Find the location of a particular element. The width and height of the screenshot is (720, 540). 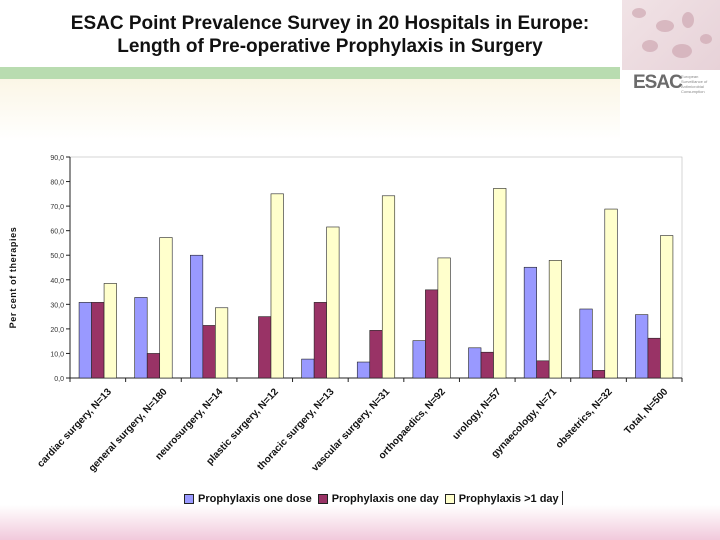

legend-swatch-more-than-one-day is located at coordinates (449, 499).